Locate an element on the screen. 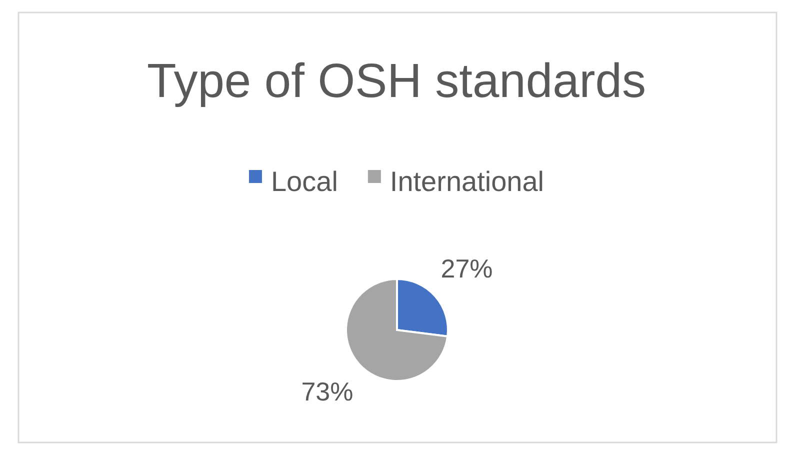 Image resolution: width=793 pixels, height=458 pixels. chart-title: Type of OSH standards is located at coordinates (396, 81).